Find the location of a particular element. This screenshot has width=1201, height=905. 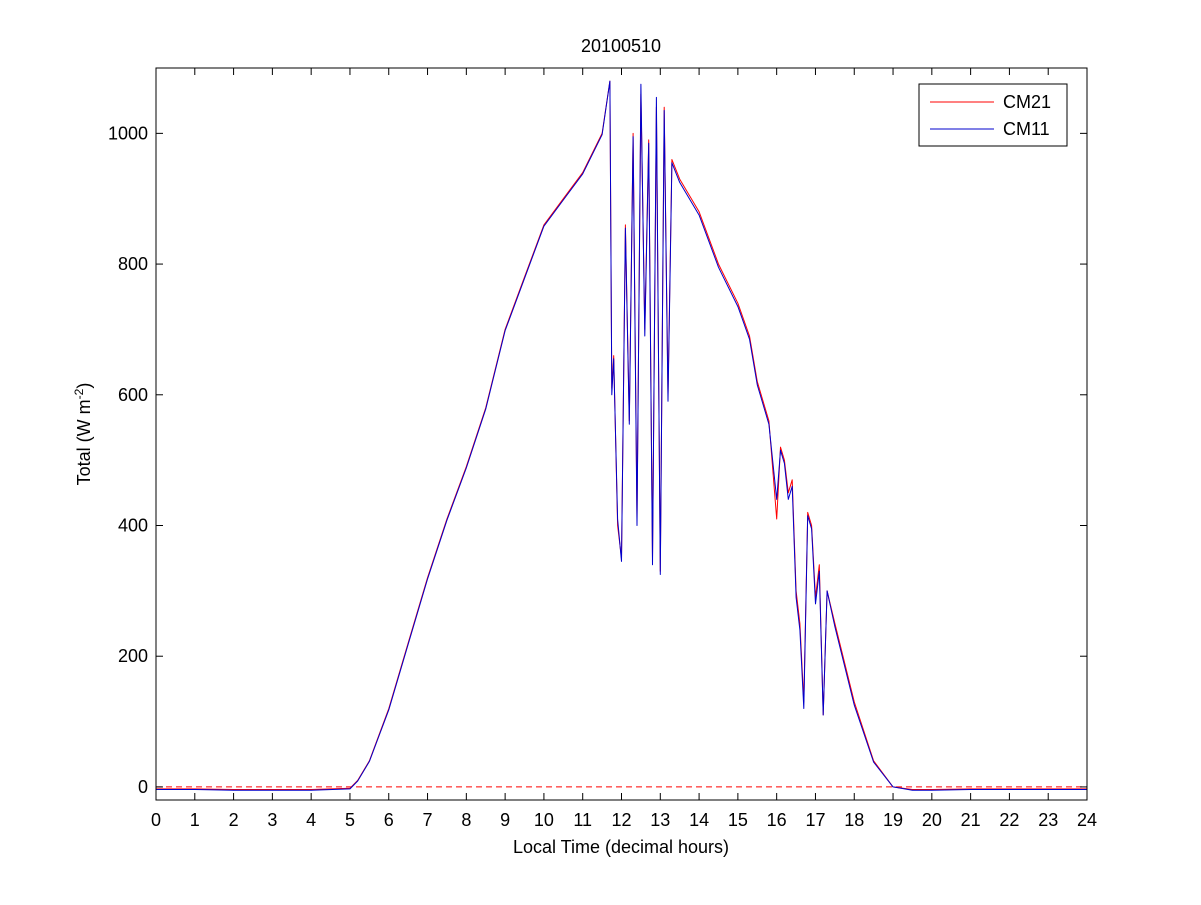

x-tick-label: 13 is located at coordinates (660, 820).